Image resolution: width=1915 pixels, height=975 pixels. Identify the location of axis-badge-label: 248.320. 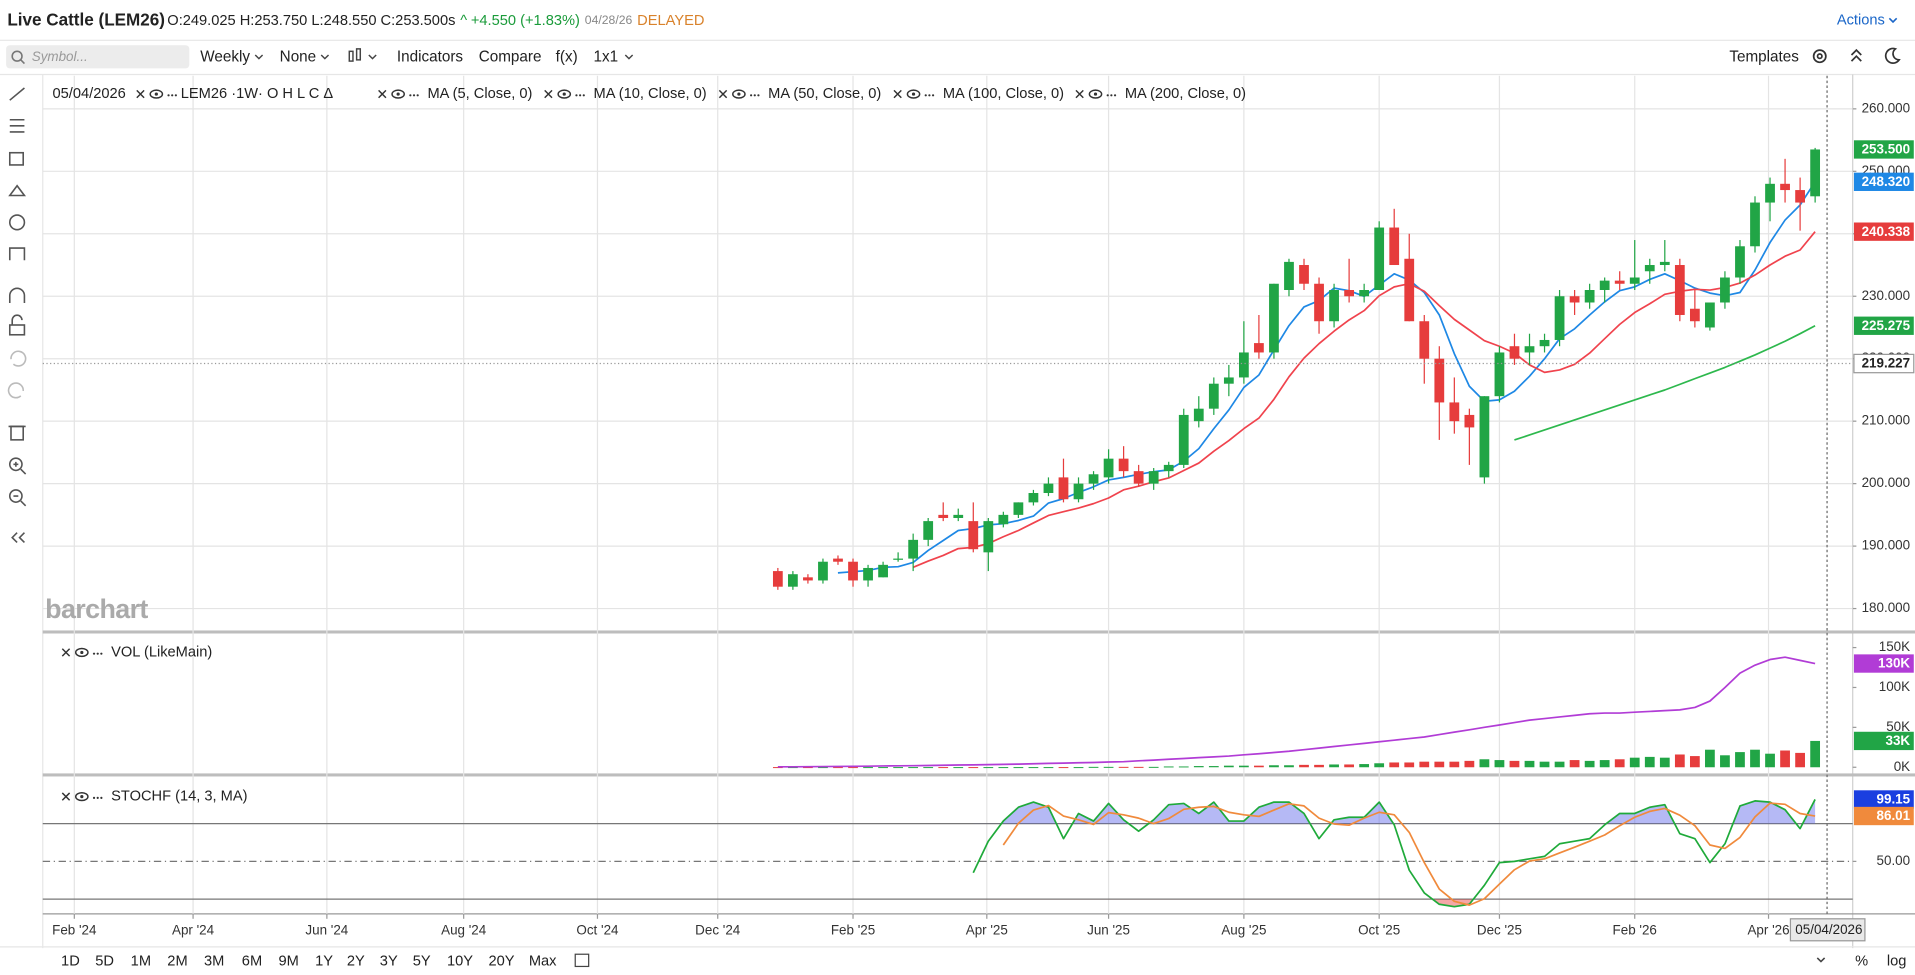
(1886, 181).